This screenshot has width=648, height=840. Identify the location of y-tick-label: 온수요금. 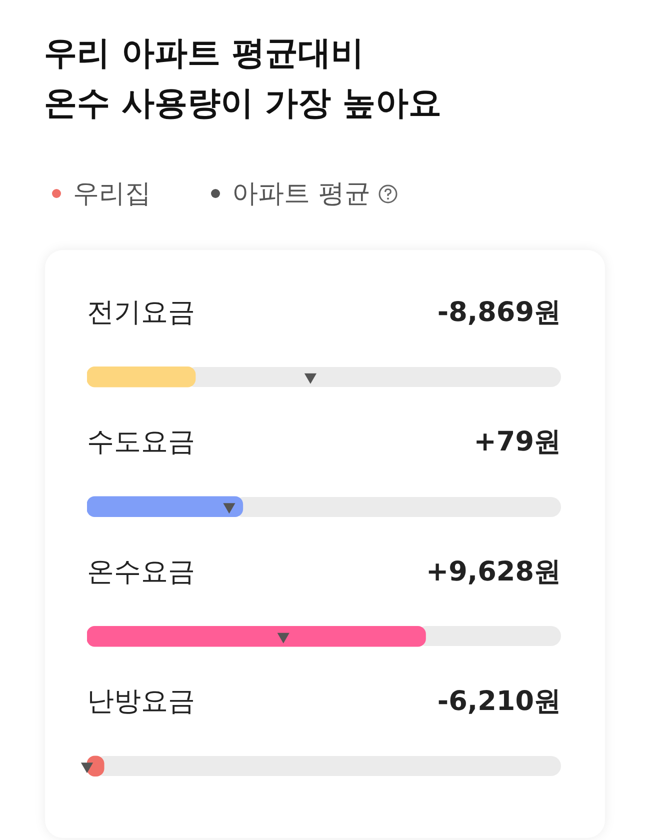
(141, 572).